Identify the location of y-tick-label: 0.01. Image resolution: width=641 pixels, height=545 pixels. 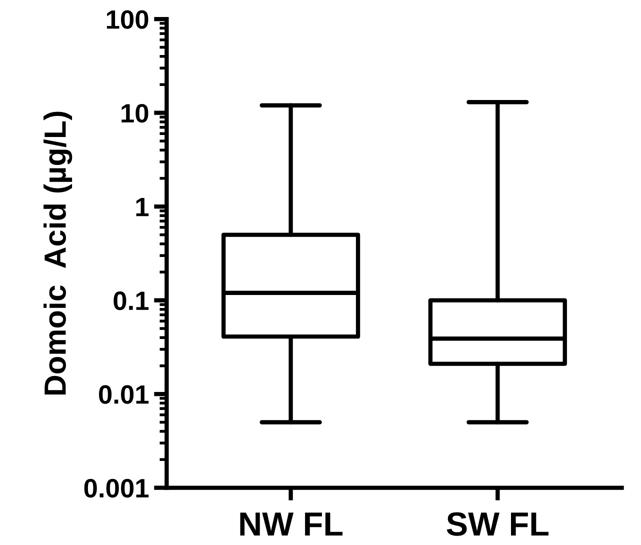
(123, 394).